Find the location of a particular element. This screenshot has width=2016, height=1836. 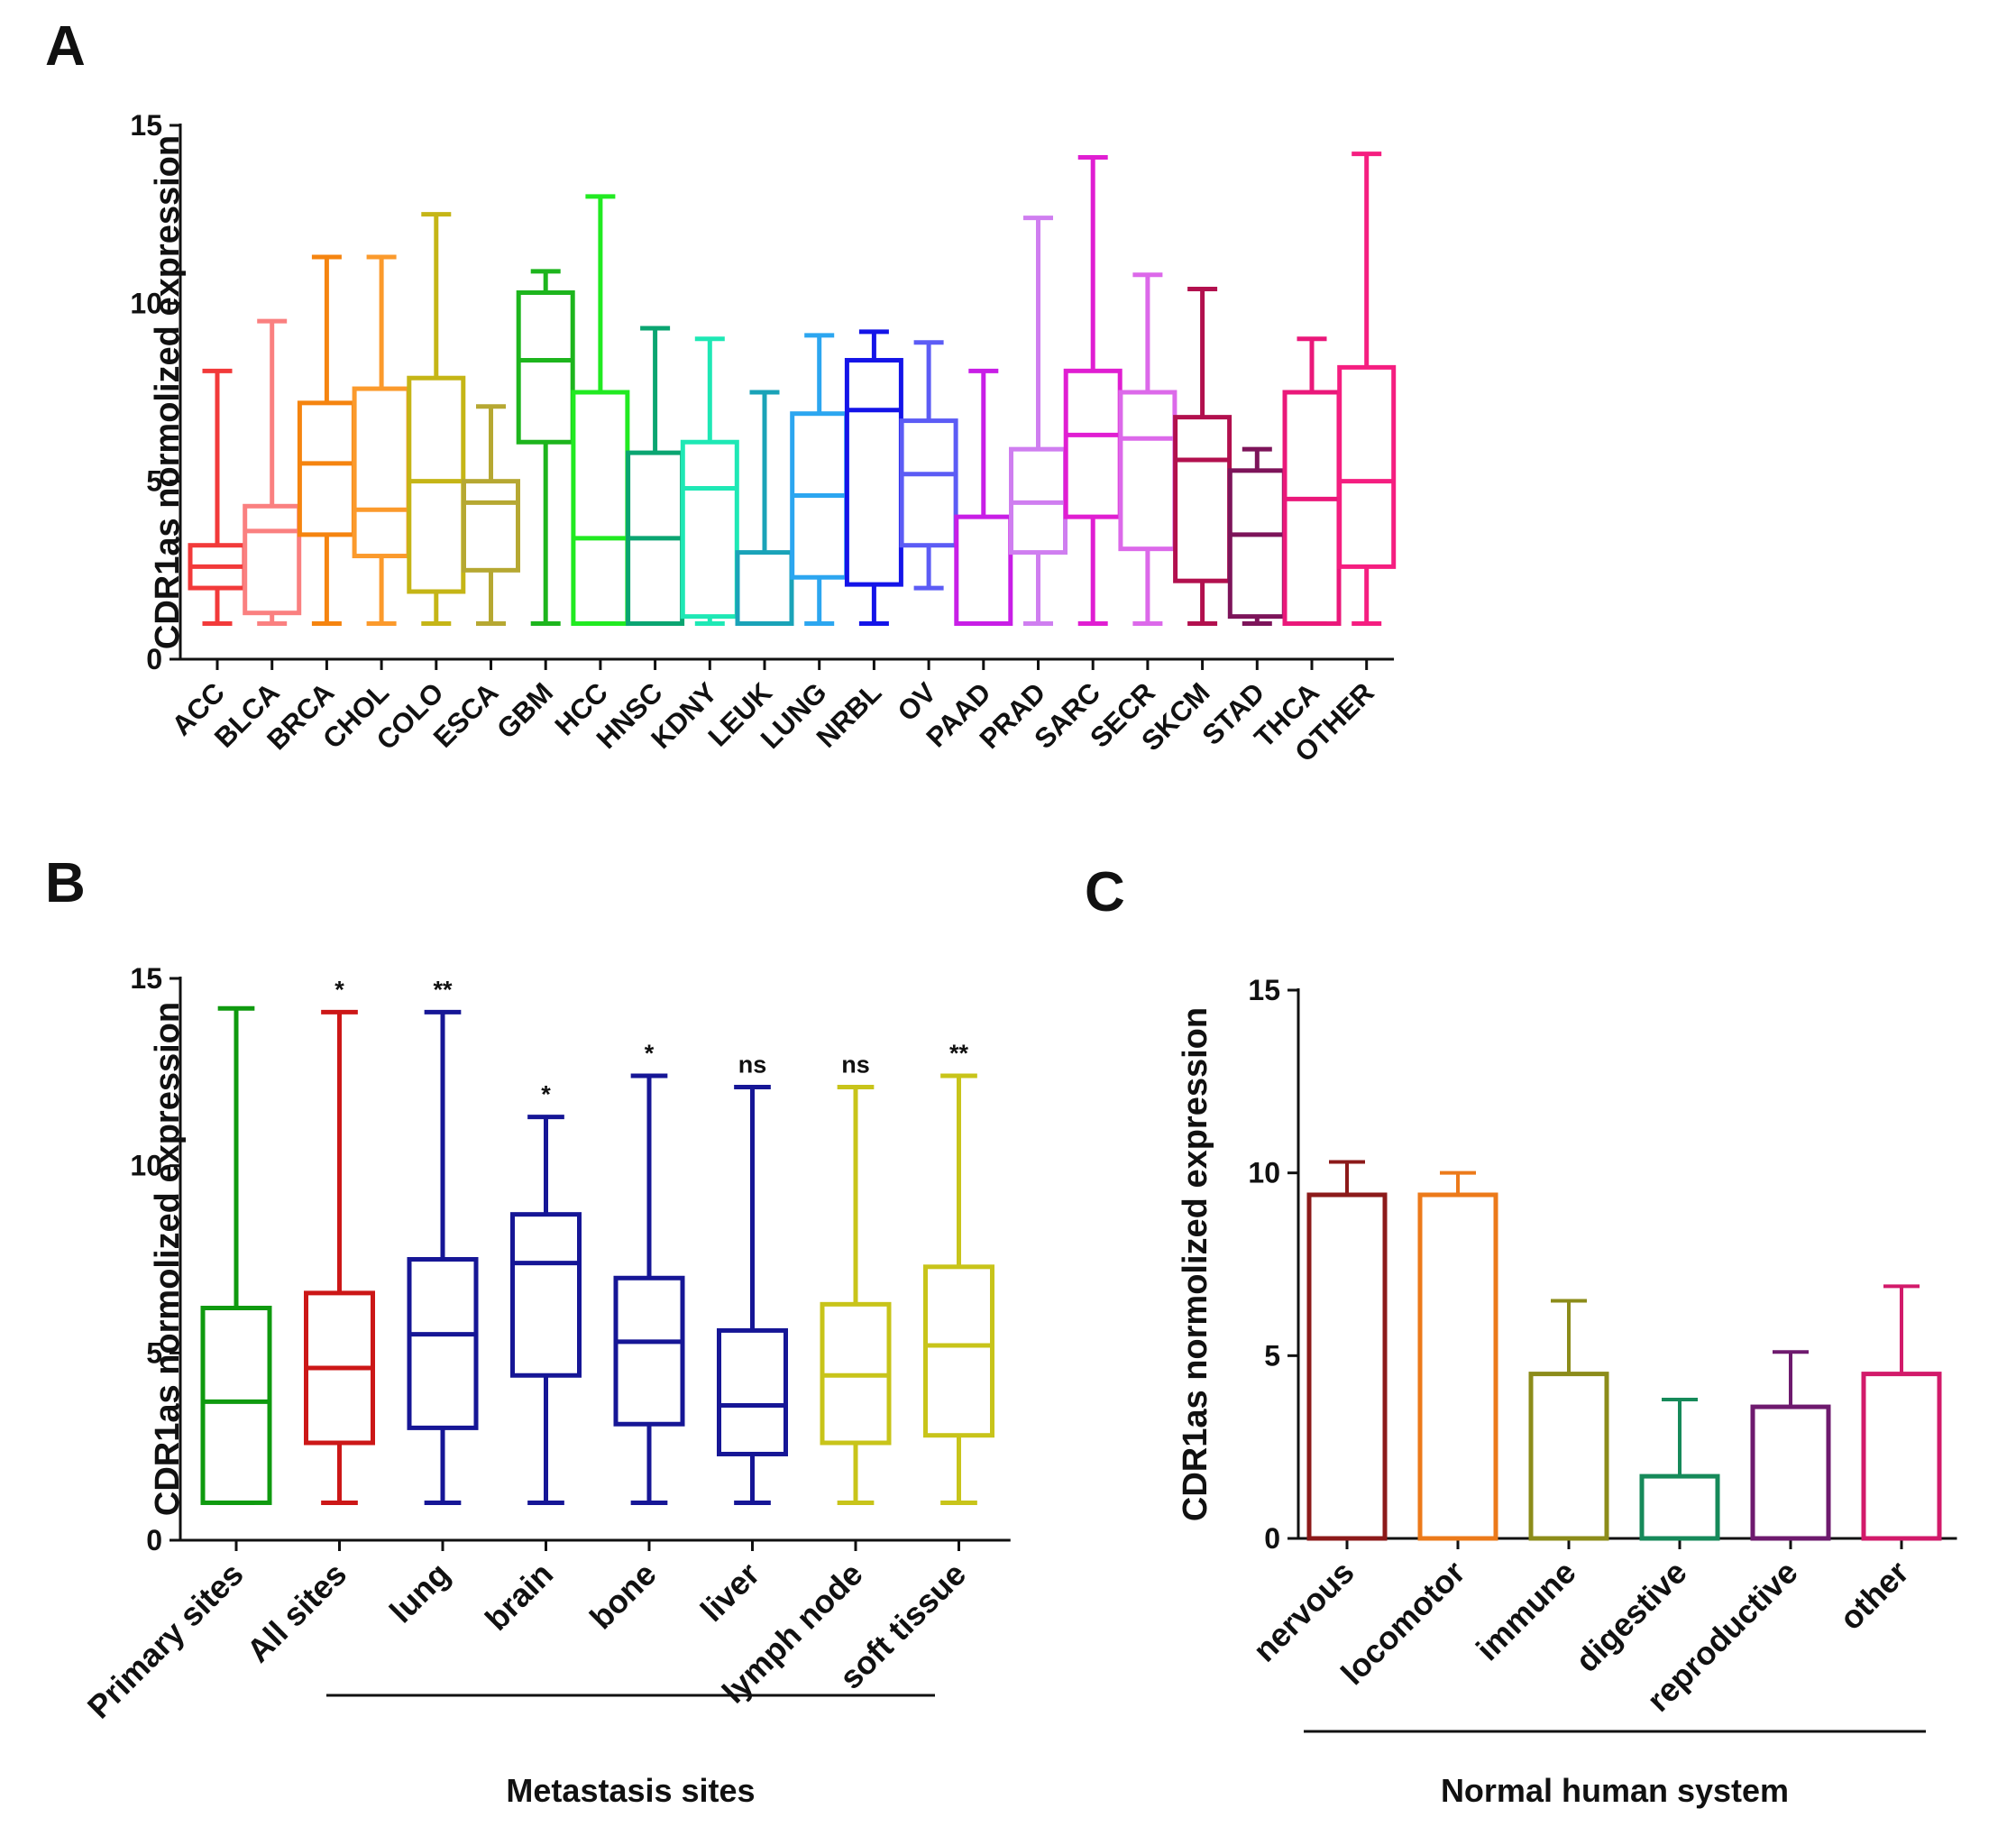

panel-letter-b: B is located at coordinates (66, 883).